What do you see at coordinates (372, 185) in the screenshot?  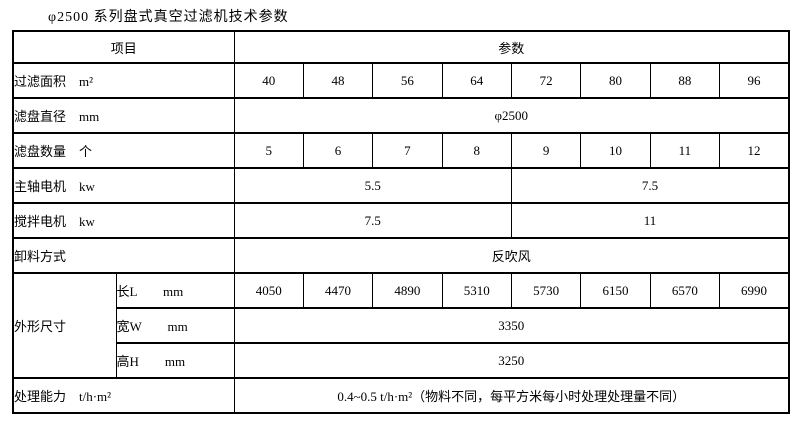 I see `main-motor-value-left: 5.5` at bounding box center [372, 185].